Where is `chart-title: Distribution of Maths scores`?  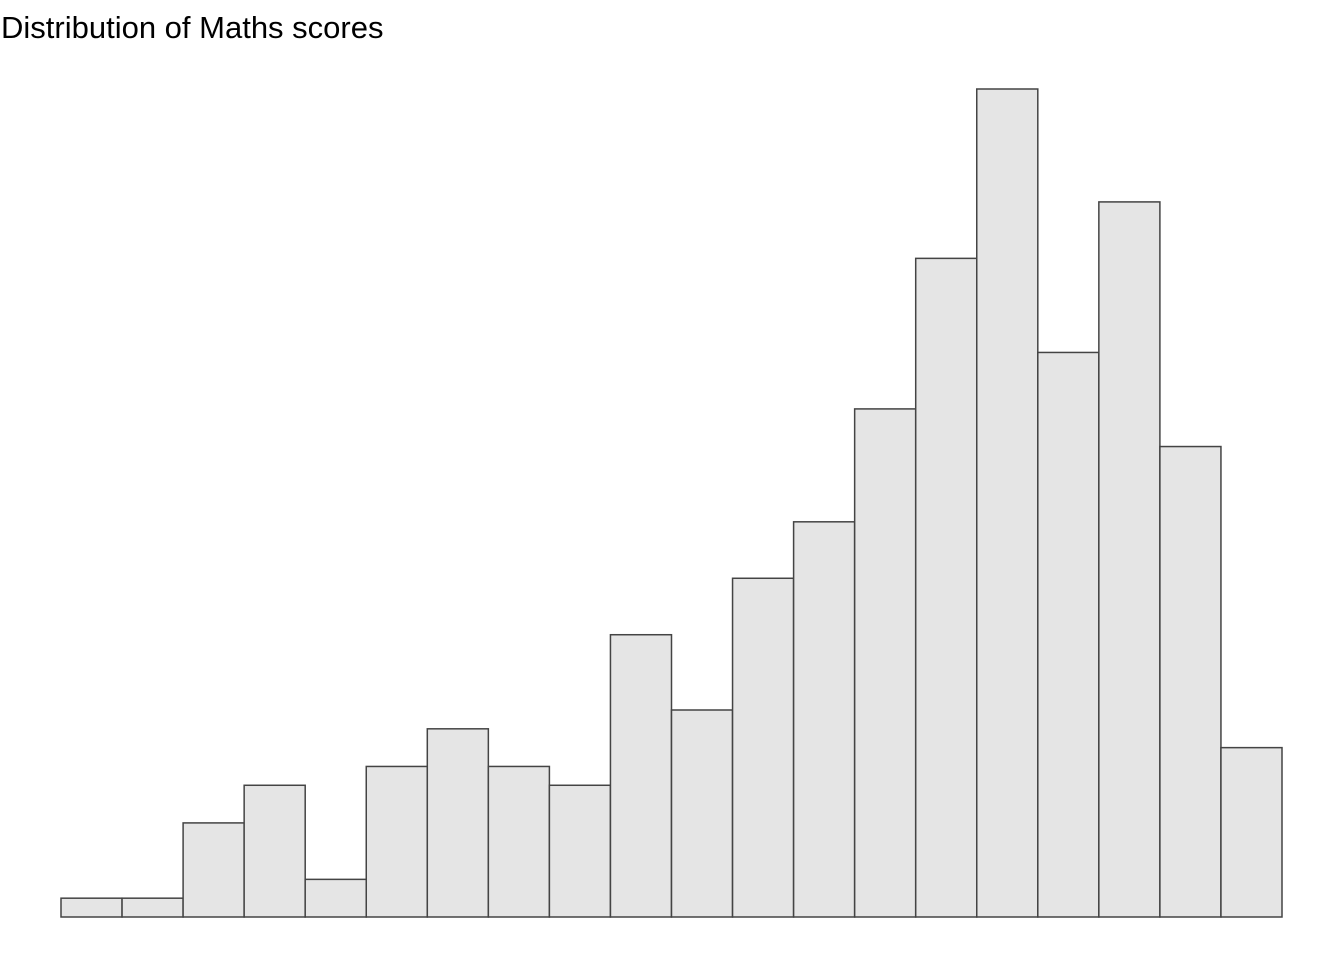
chart-title: Distribution of Maths scores is located at coordinates (192, 27).